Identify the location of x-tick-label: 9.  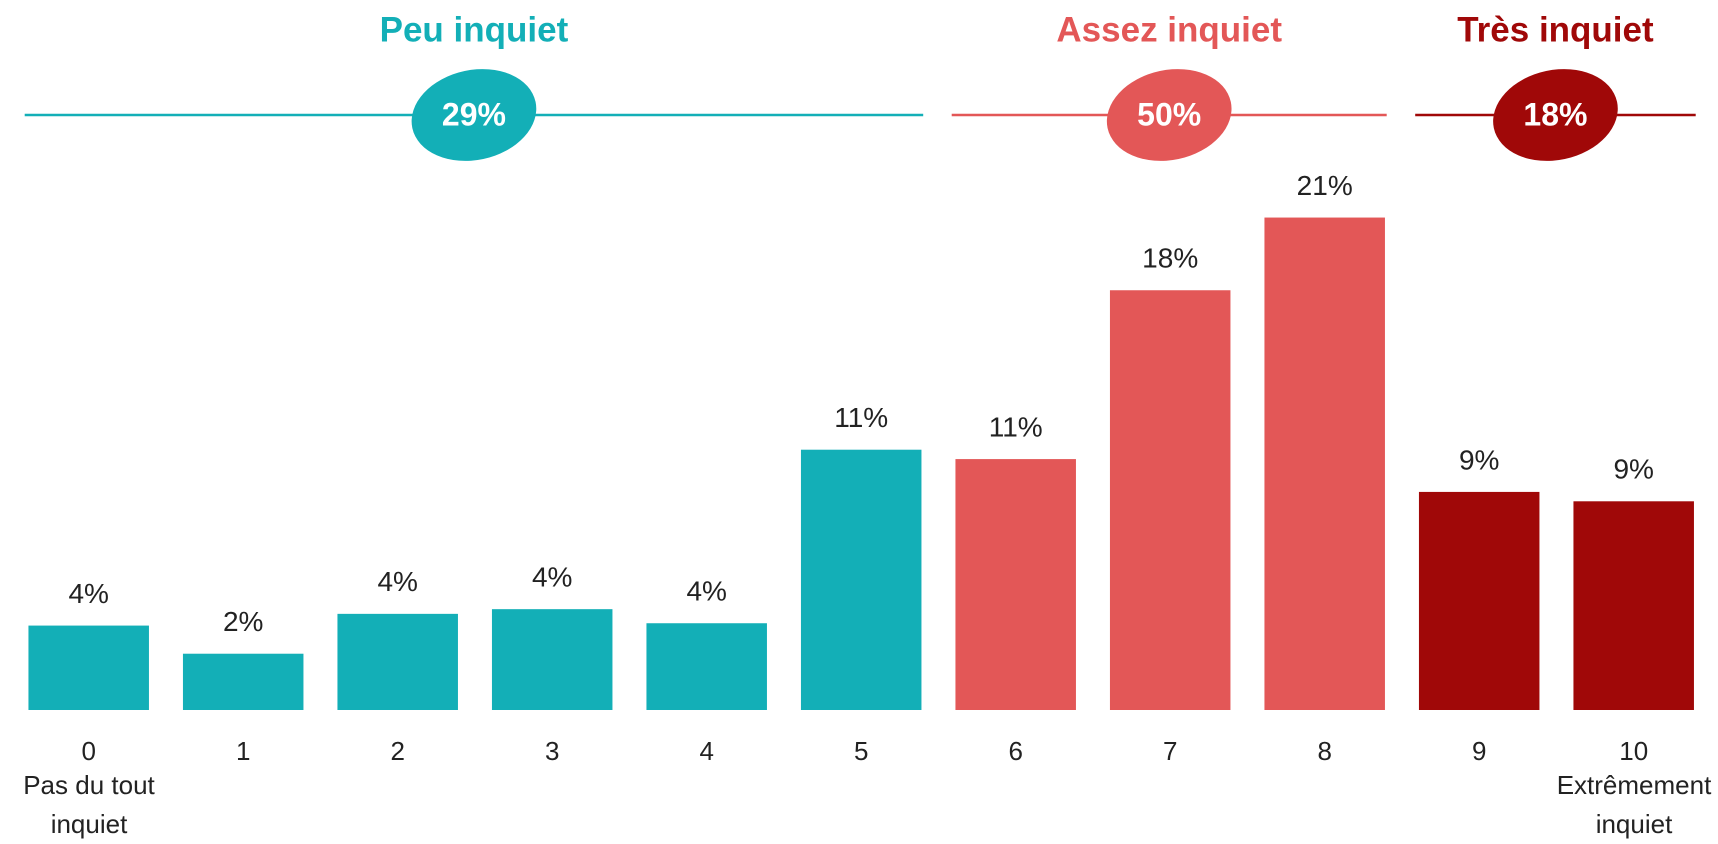
(1479, 751).